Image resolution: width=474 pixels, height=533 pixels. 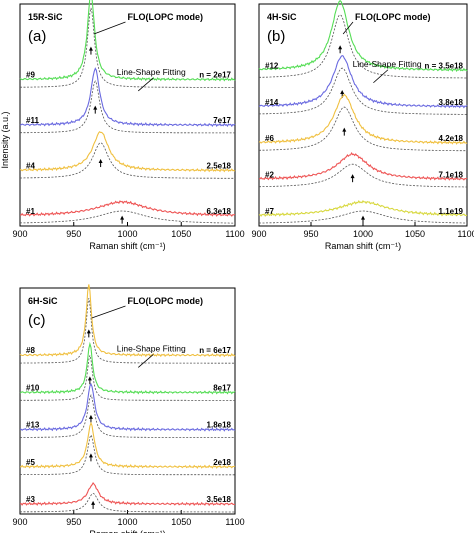 I want to click on carrier-density-label: 3.8e18, so click(x=451, y=102).